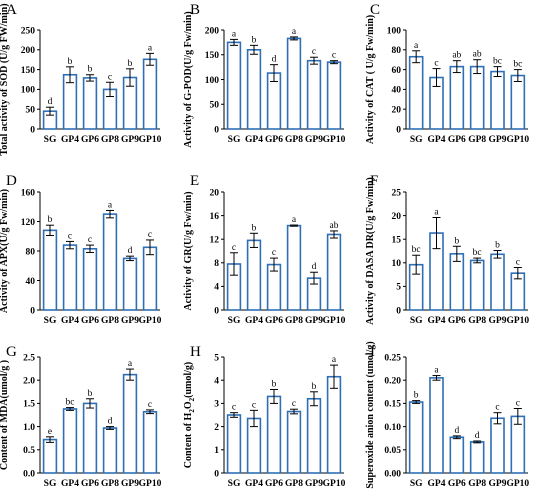 Image resolution: width=550 pixels, height=497 pixels. Describe the element at coordinates (50, 321) in the screenshot. I see `panel-d-xtick-label: SG` at that location.